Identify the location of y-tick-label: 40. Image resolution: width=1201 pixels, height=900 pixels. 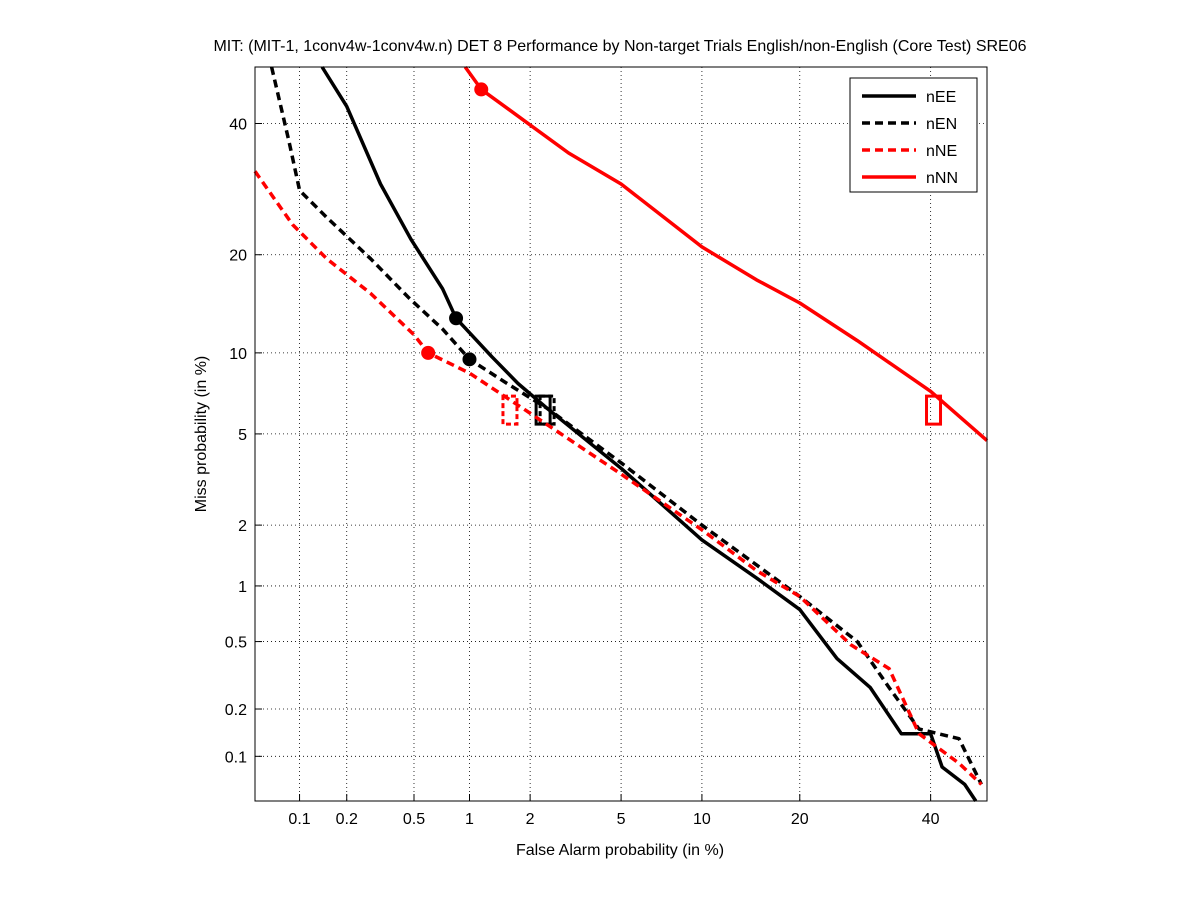
(238, 125).